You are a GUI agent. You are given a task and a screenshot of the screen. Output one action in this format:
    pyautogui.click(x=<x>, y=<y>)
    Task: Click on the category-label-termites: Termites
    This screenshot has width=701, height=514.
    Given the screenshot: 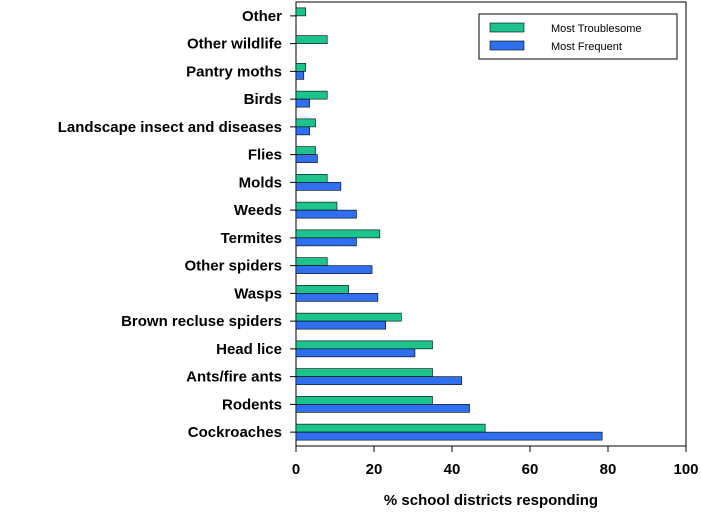 What is the action you would take?
    pyautogui.click(x=251, y=238)
    